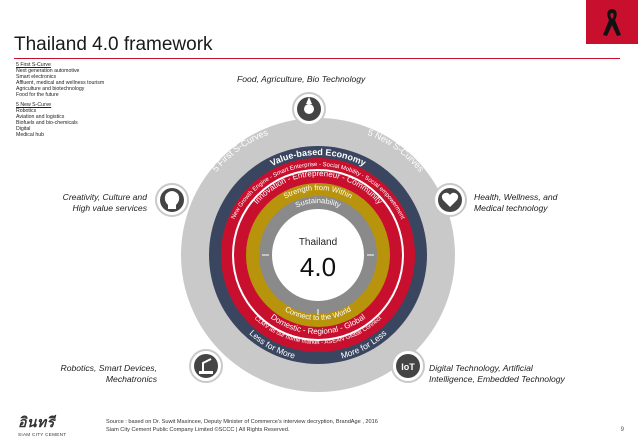  What do you see at coordinates (301, 79) in the screenshot?
I see `sector-label-food: Food, Agriculture, Bio Technology` at bounding box center [301, 79].